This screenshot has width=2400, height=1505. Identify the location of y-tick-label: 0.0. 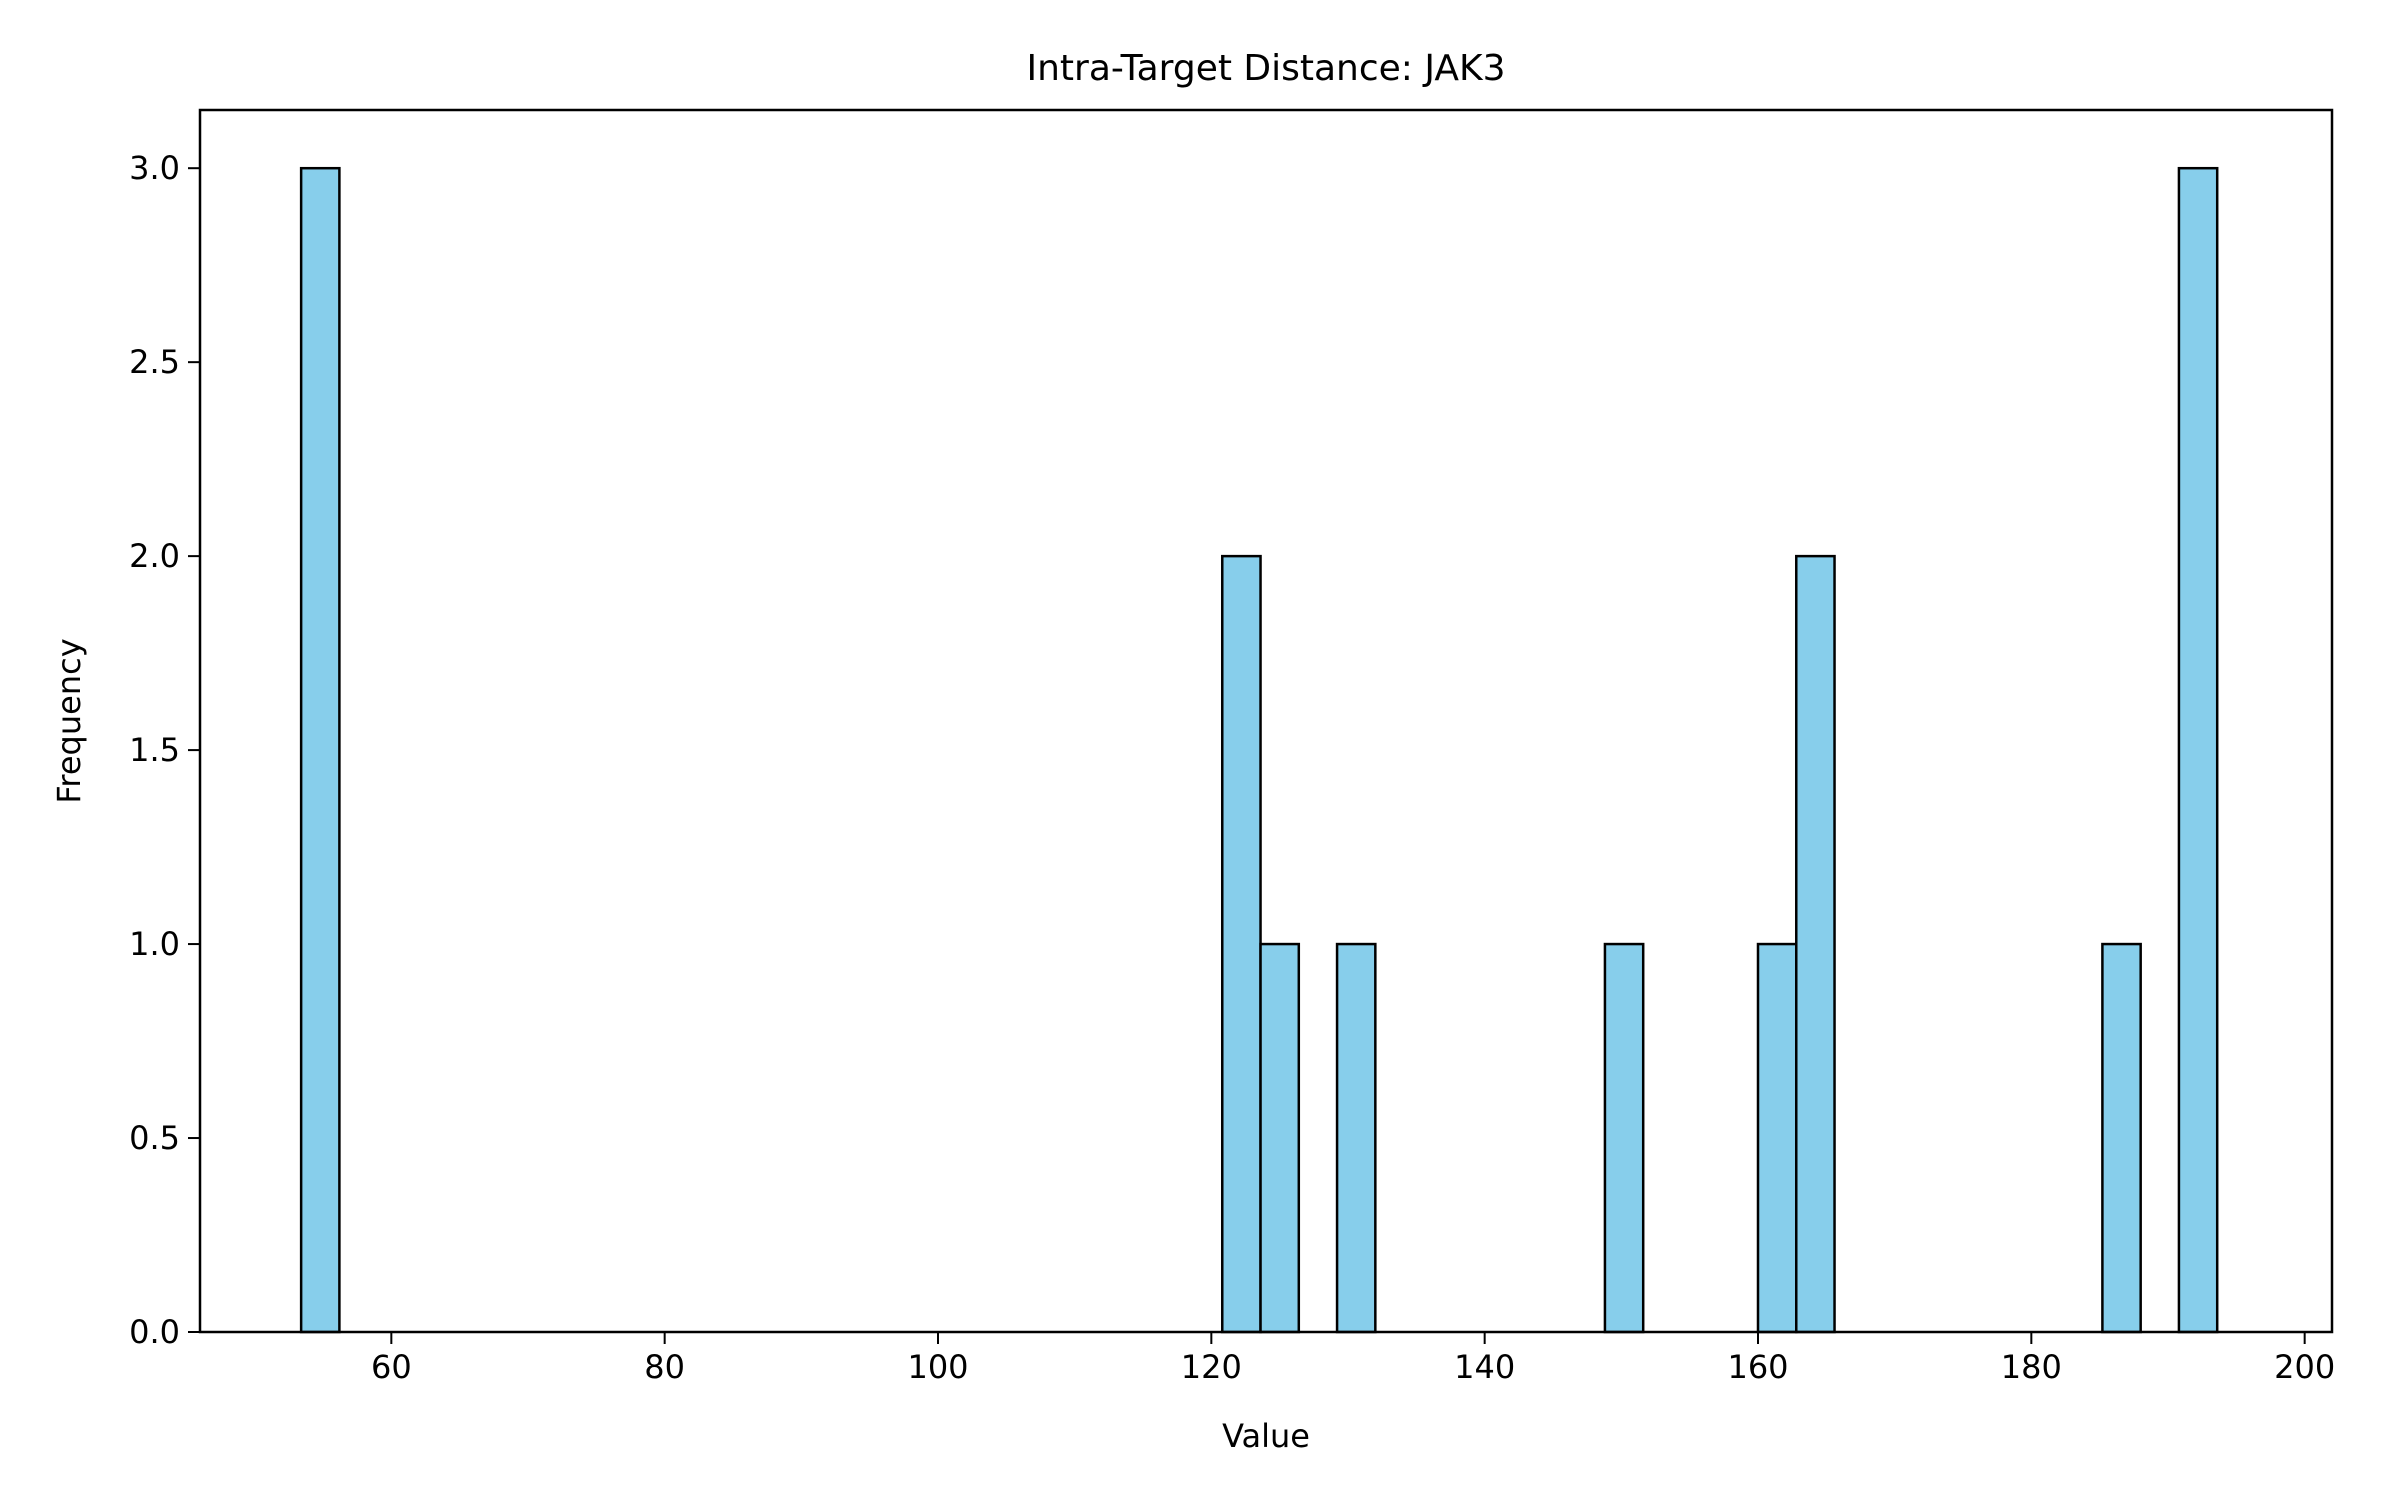
(154, 1332).